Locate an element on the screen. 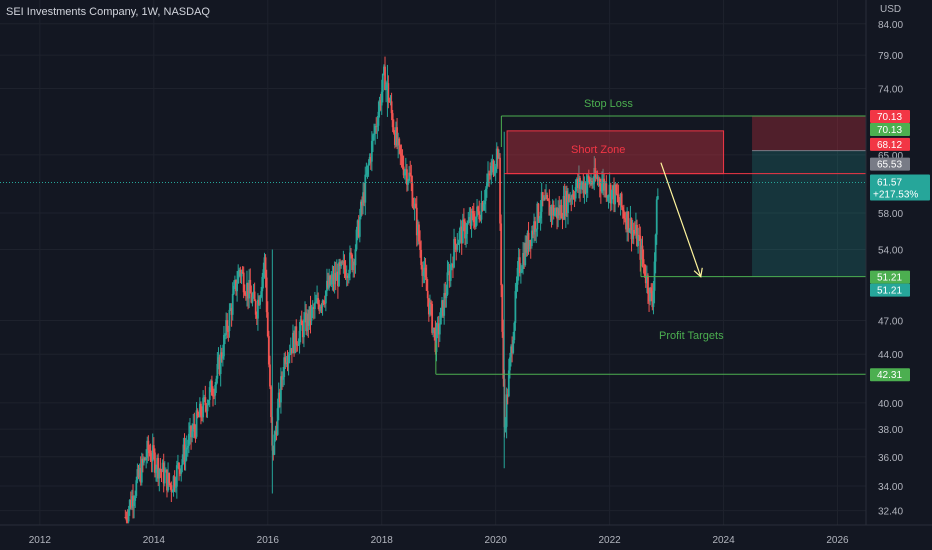  price-label: 51.21 is located at coordinates (889, 278).